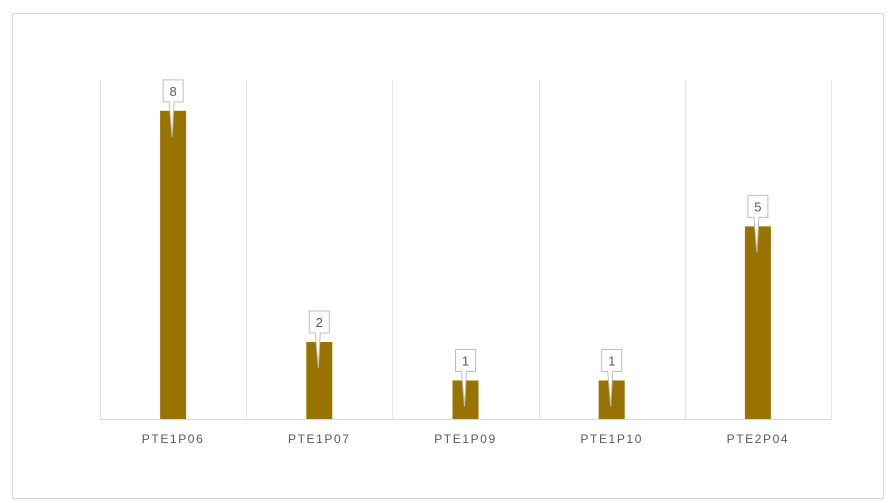 This screenshot has height=503, width=896. Describe the element at coordinates (319, 439) in the screenshot. I see `x-tick-label: PTE1P07` at that location.